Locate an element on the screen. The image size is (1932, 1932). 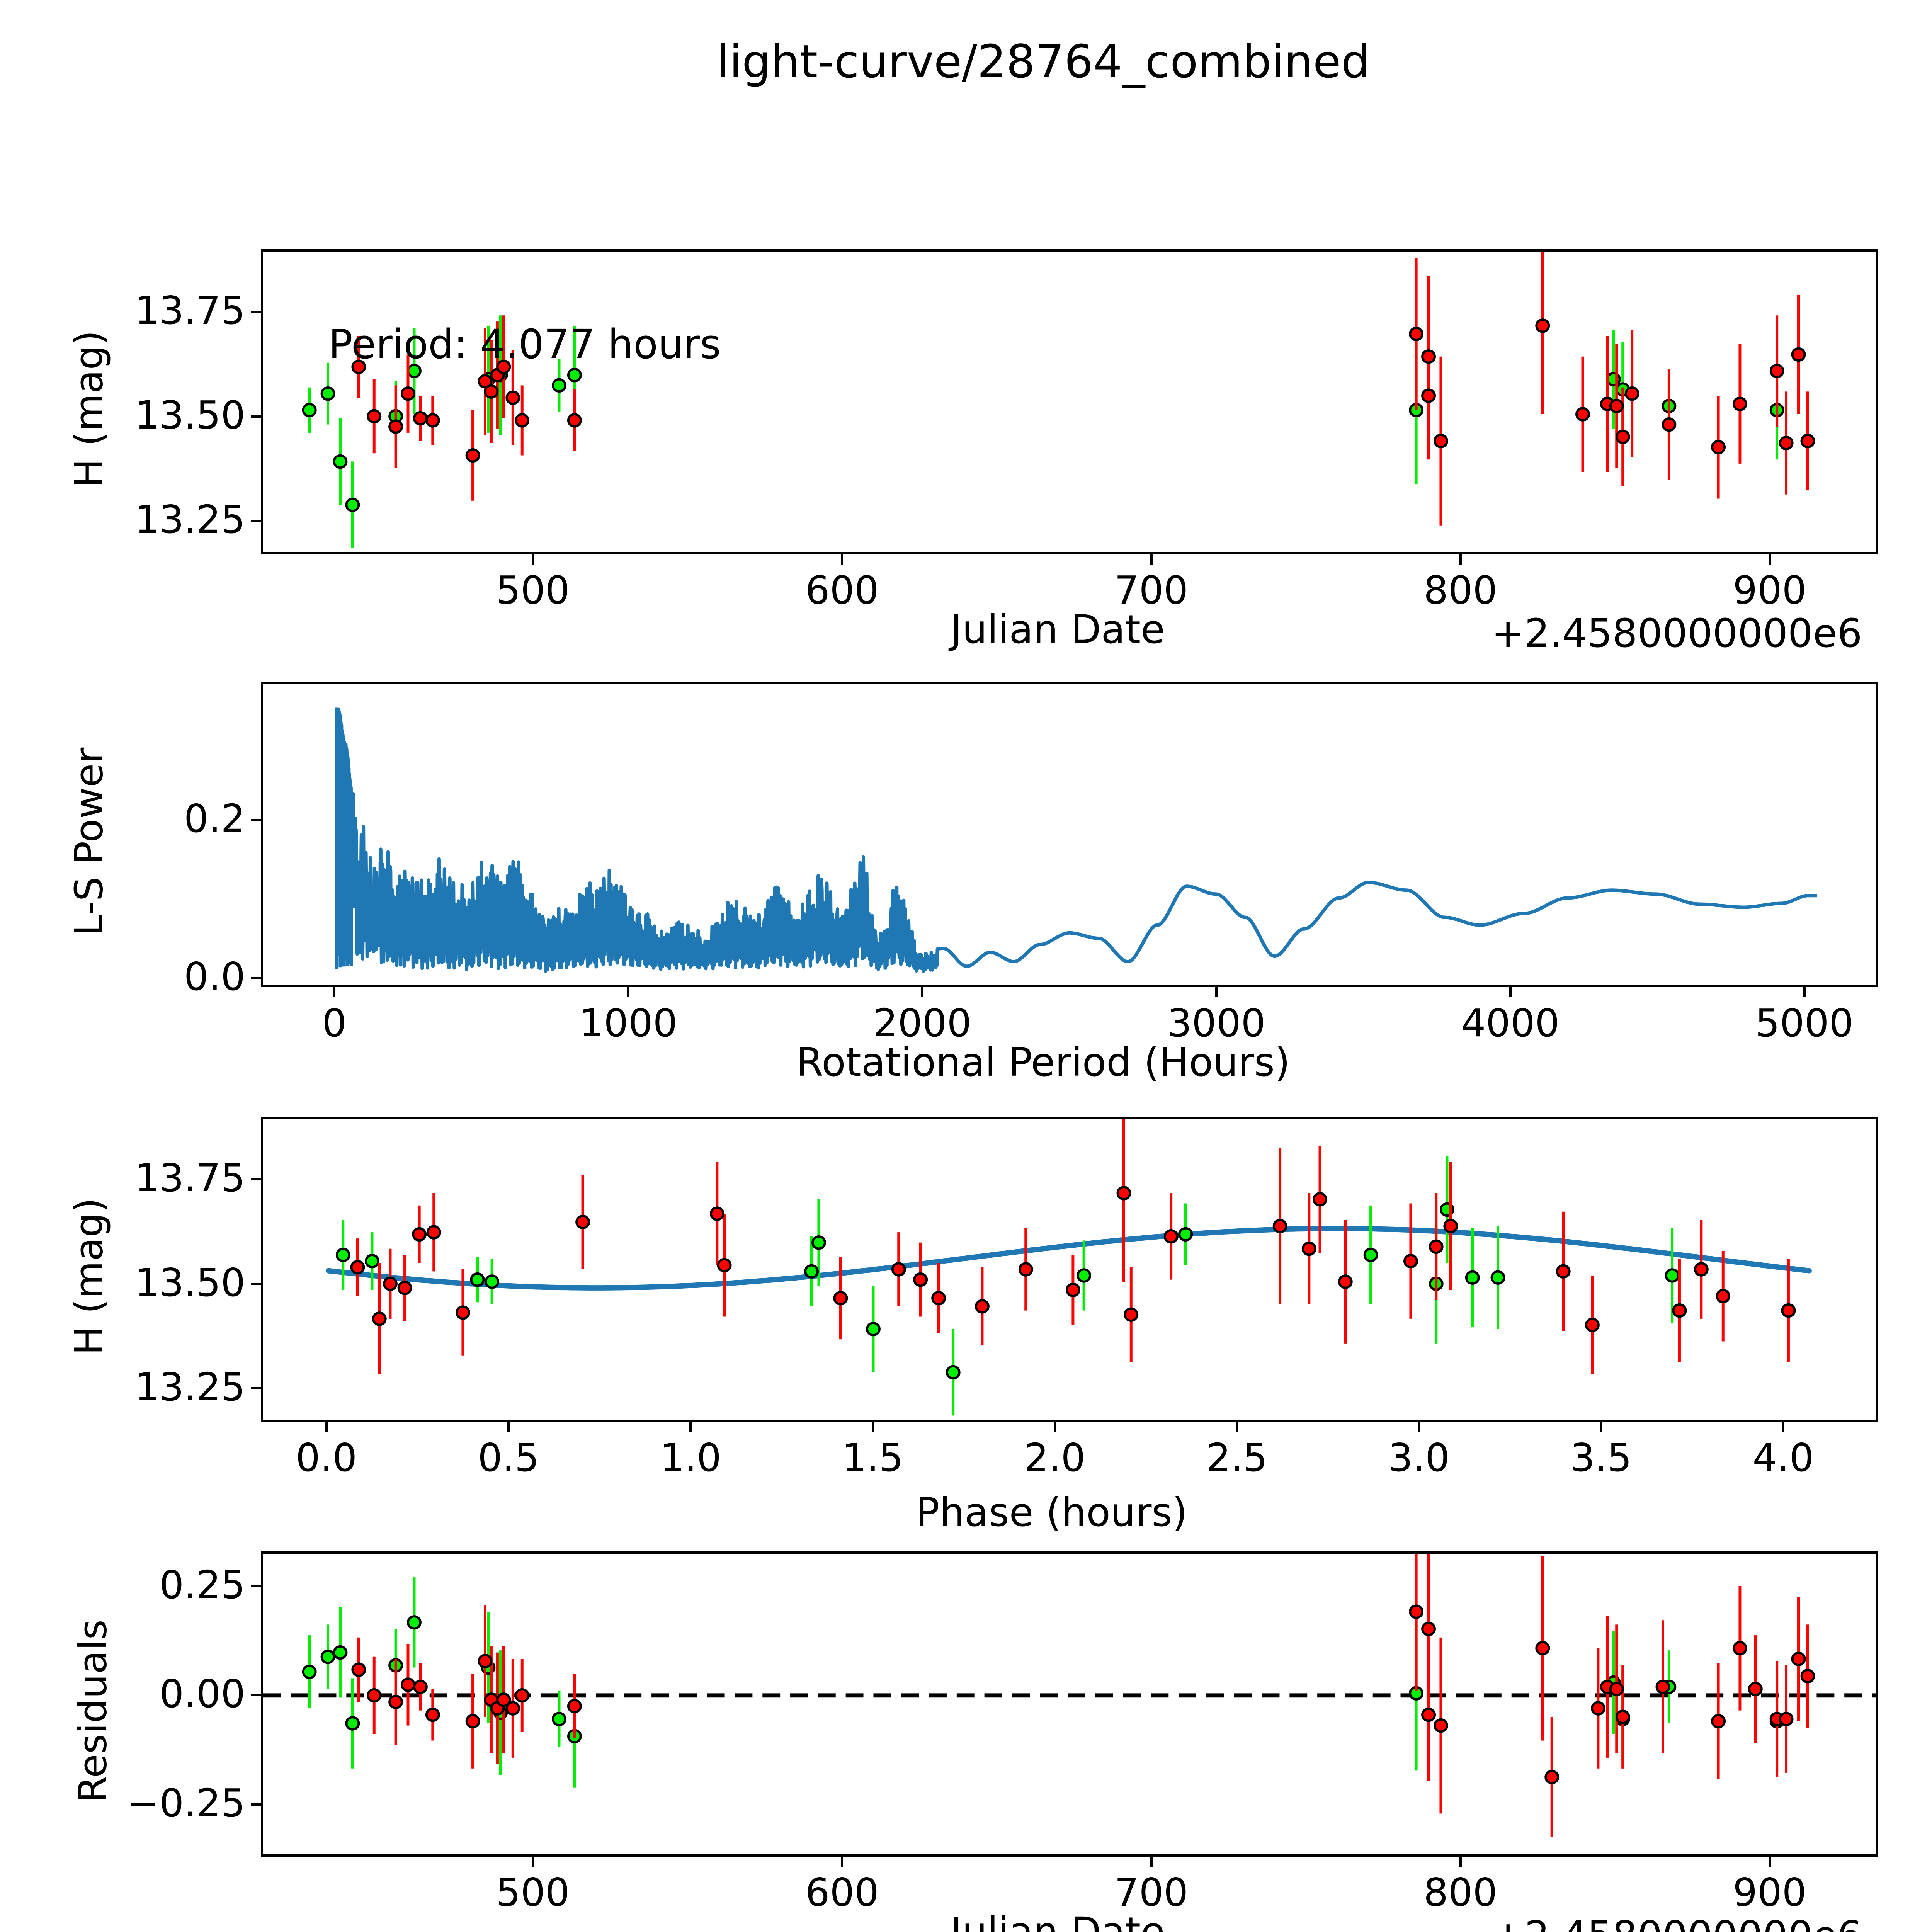
y-tick-label: 0.0 is located at coordinates (214, 977).